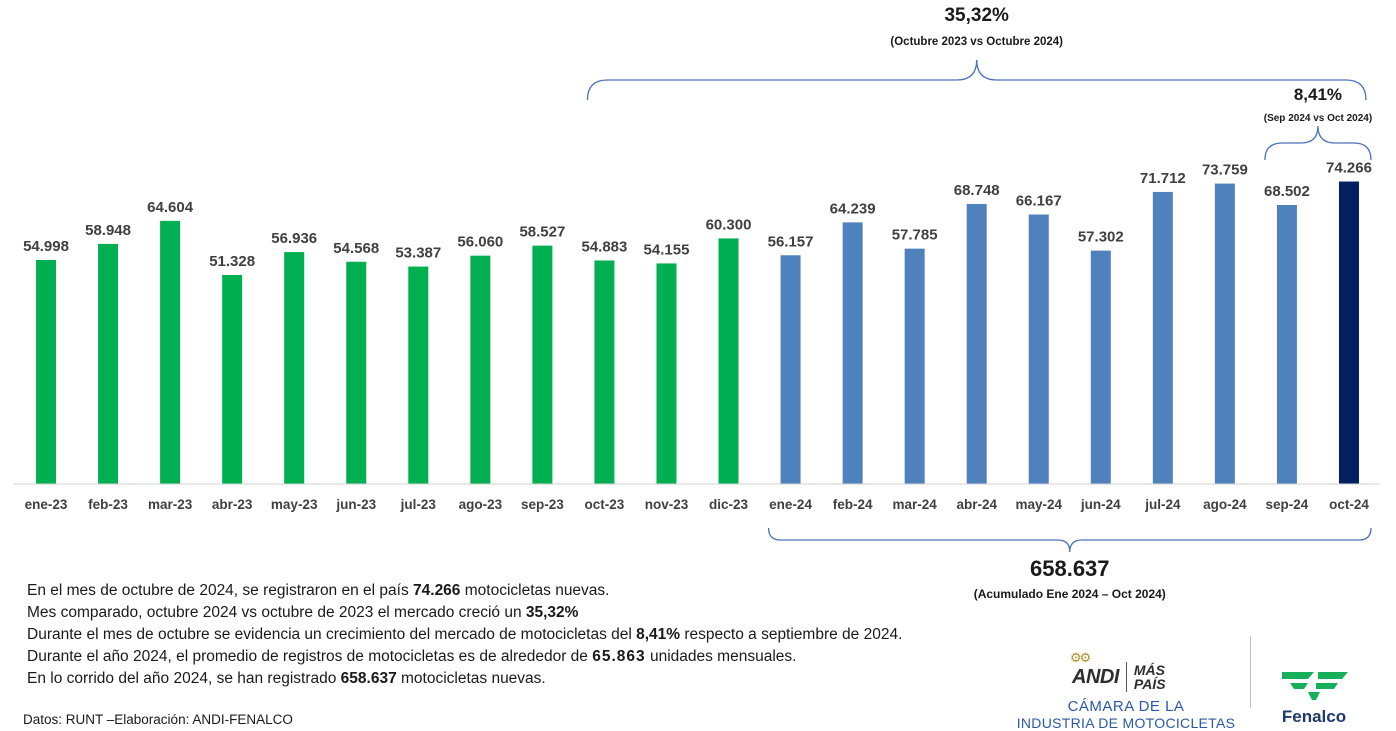 This screenshot has height=731, width=1396. Describe the element at coordinates (108, 230) in the screenshot. I see `value-label-feb-23: 58.948` at that location.